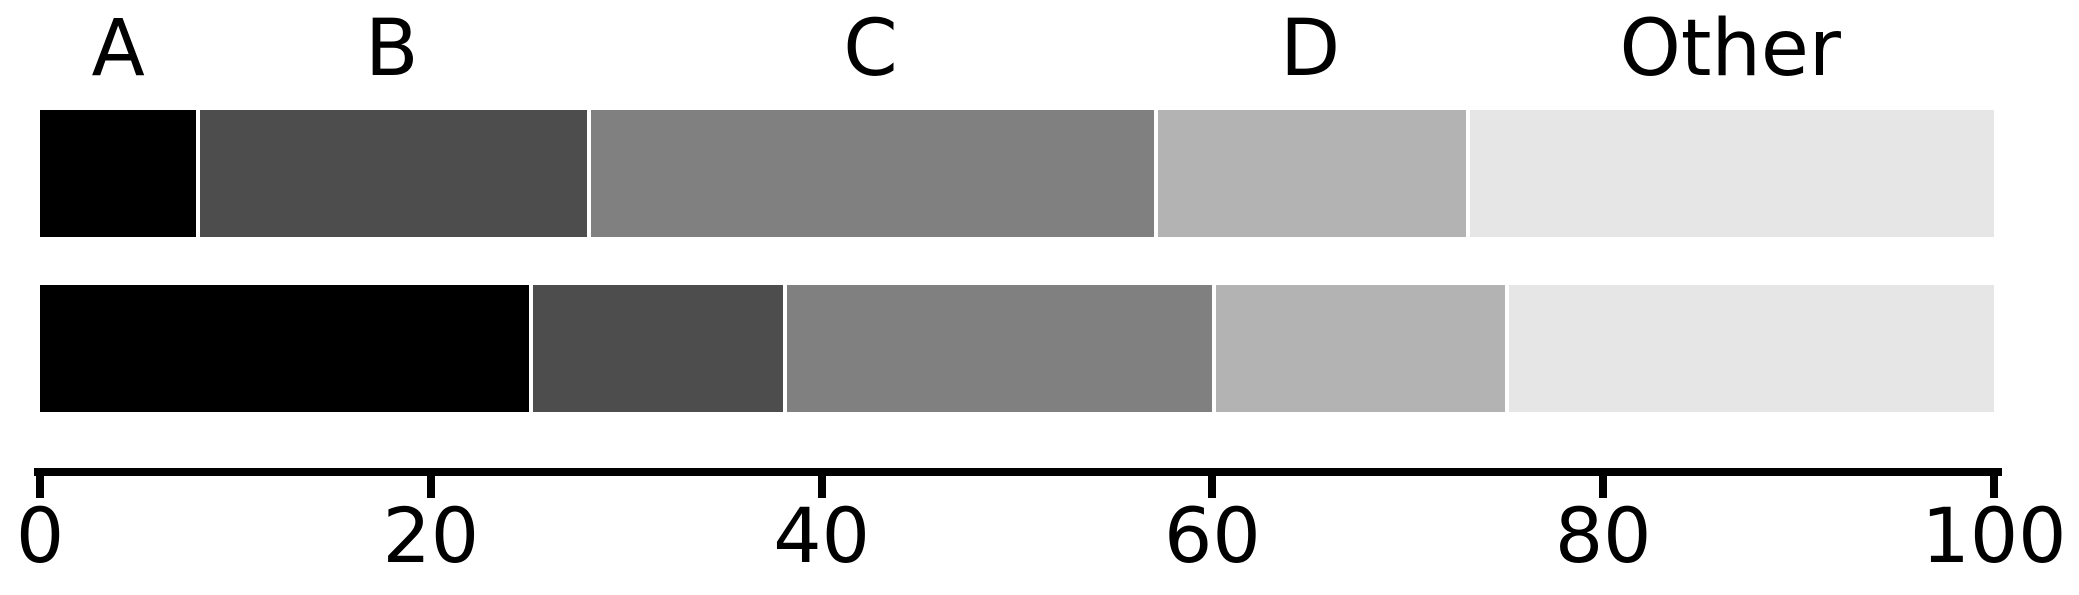 This screenshot has width=2079, height=595. Describe the element at coordinates (1359, 348) in the screenshot. I see `bottom-bar-segment-D` at that location.